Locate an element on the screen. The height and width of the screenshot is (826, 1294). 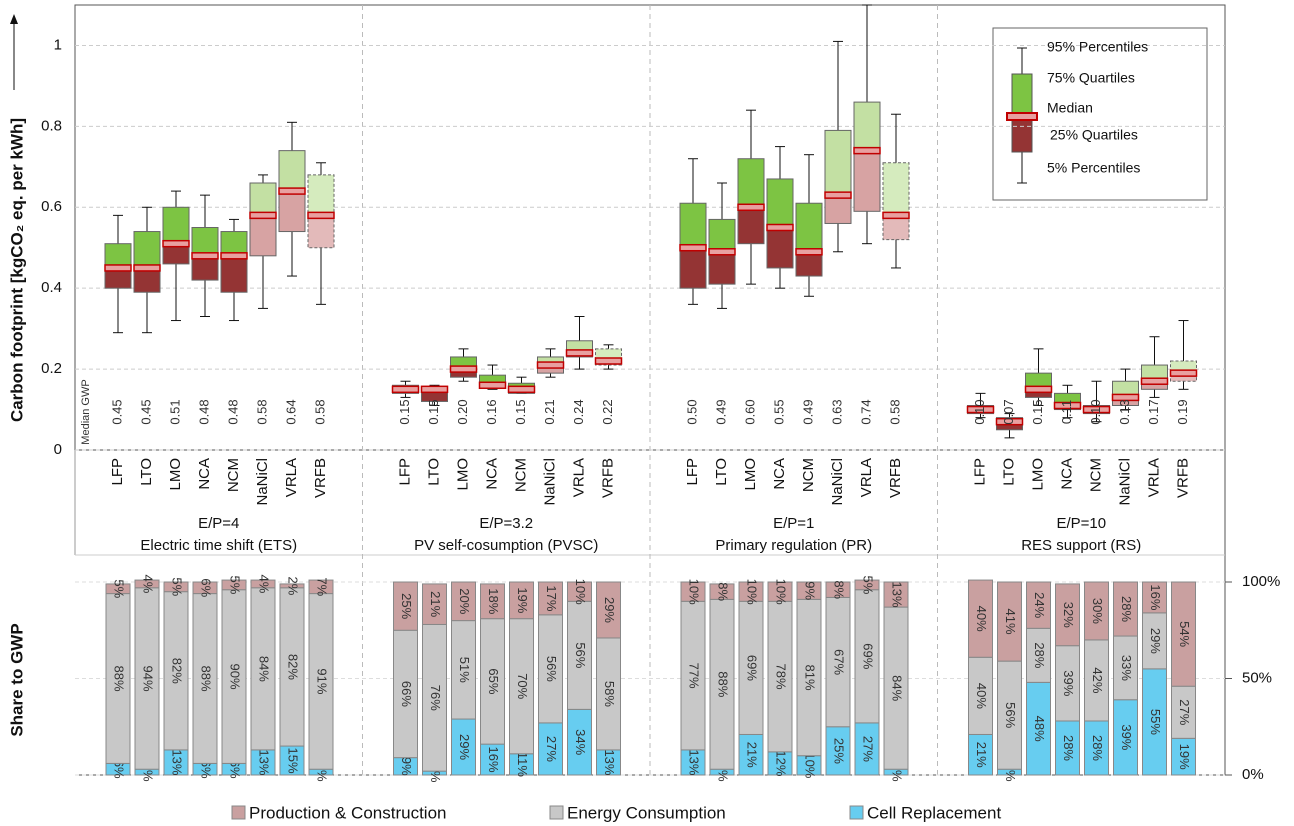
y-tick-label: 0.8 is located at coordinates (51, 125).